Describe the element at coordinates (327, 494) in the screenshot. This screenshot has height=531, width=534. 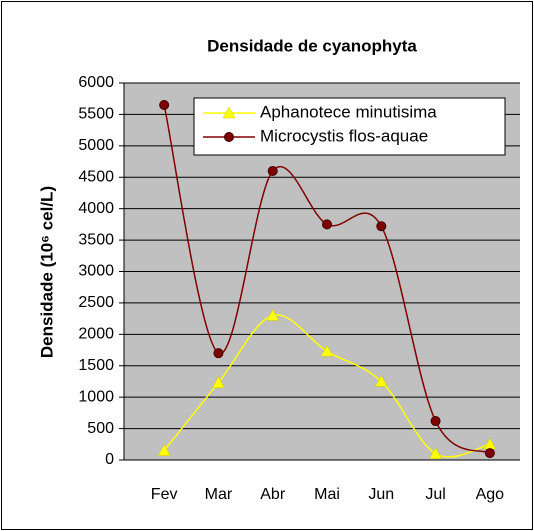
I see `x-tick-label: Mai` at that location.